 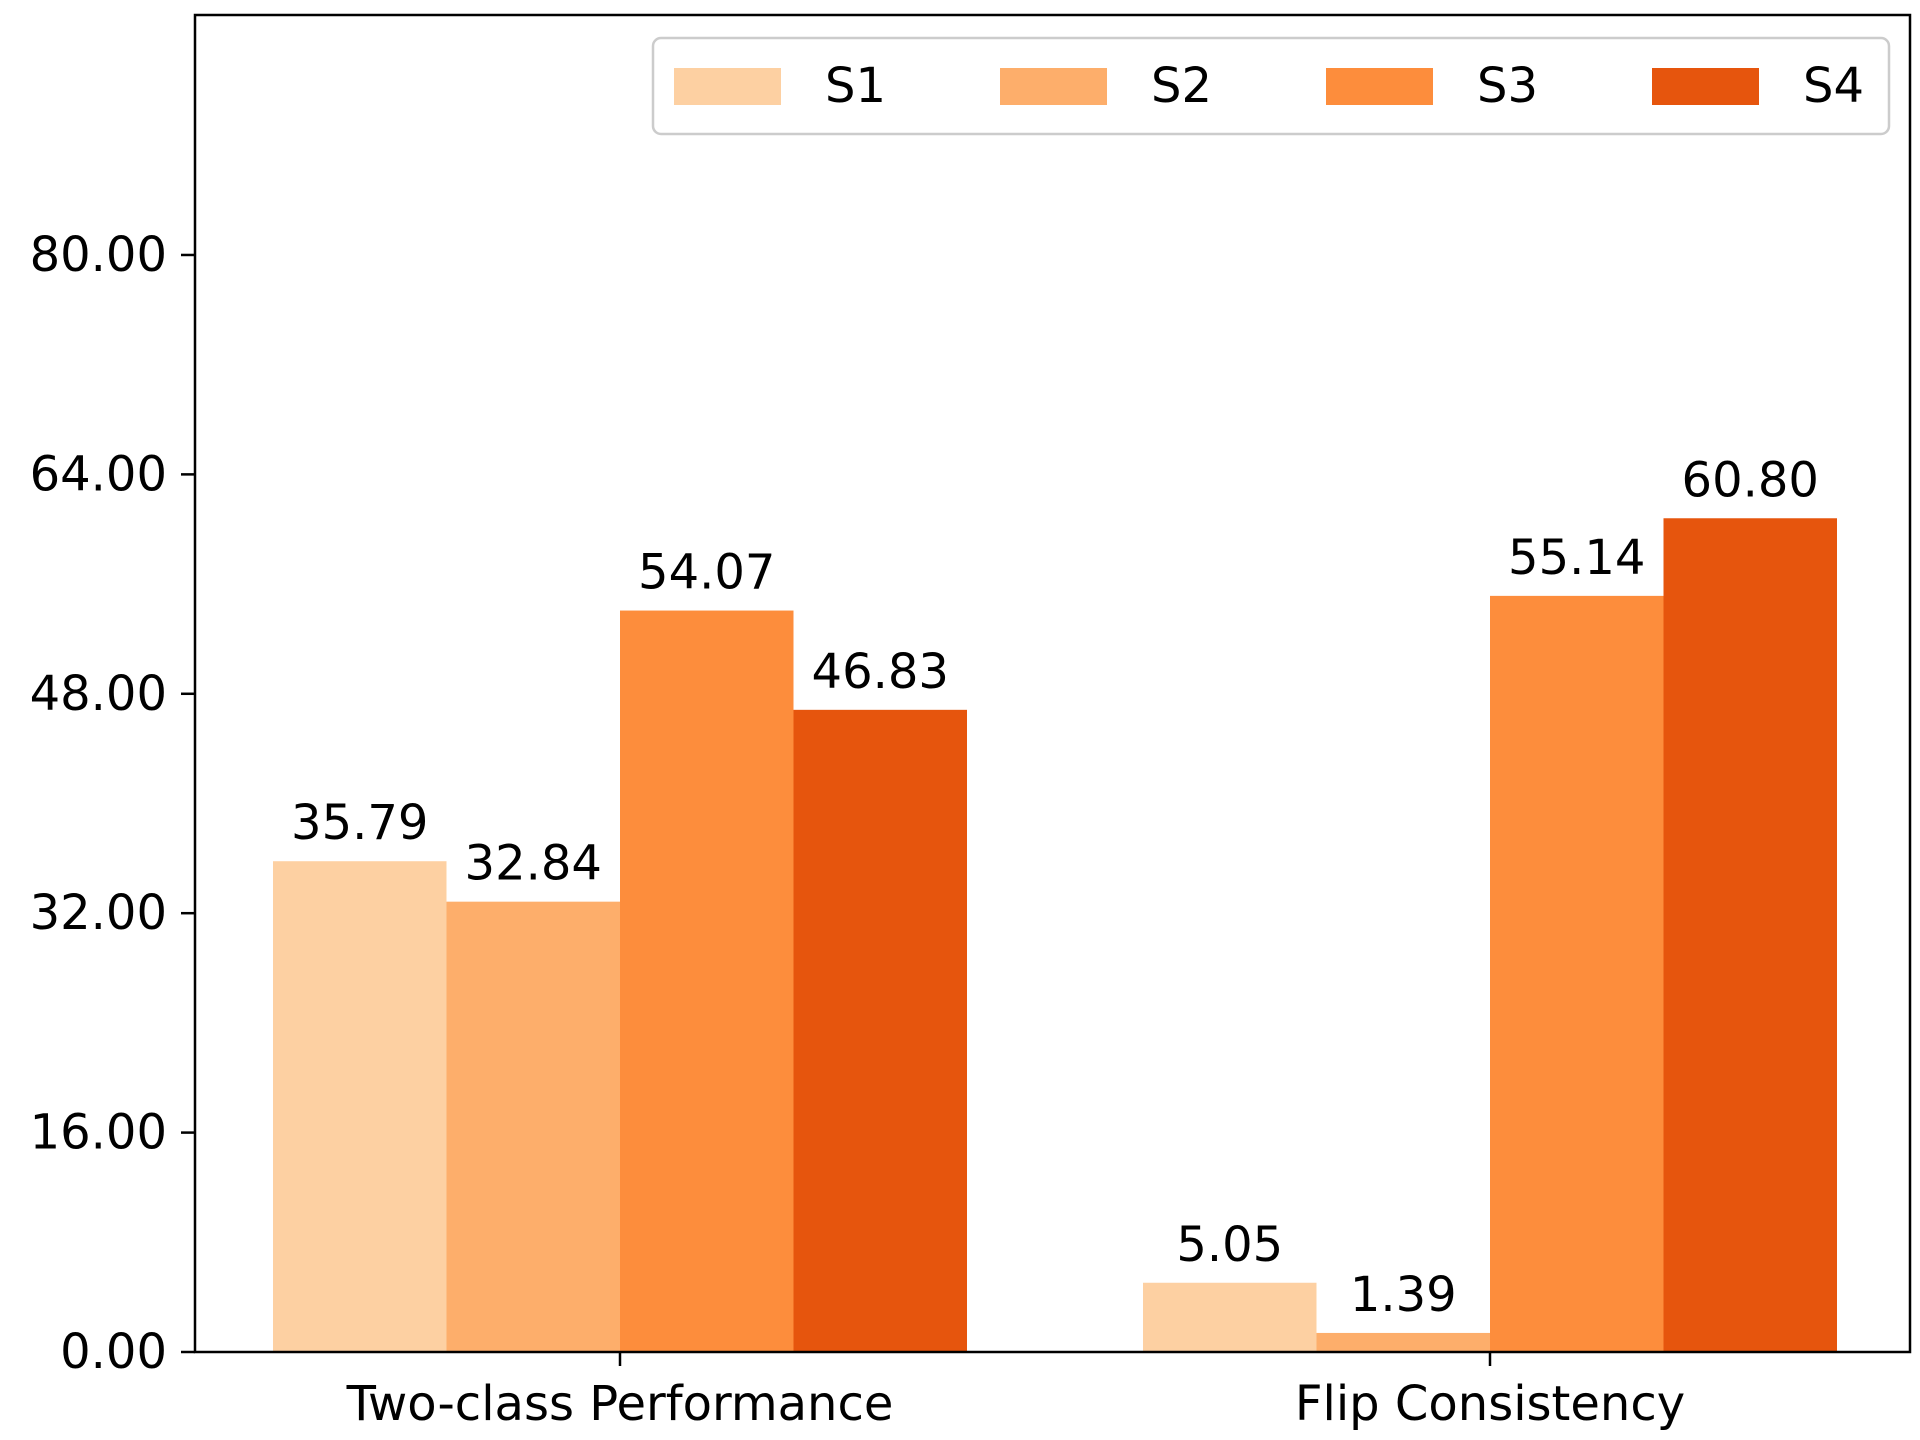 I want to click on data-label: 5.05, so click(x=1229, y=1245).